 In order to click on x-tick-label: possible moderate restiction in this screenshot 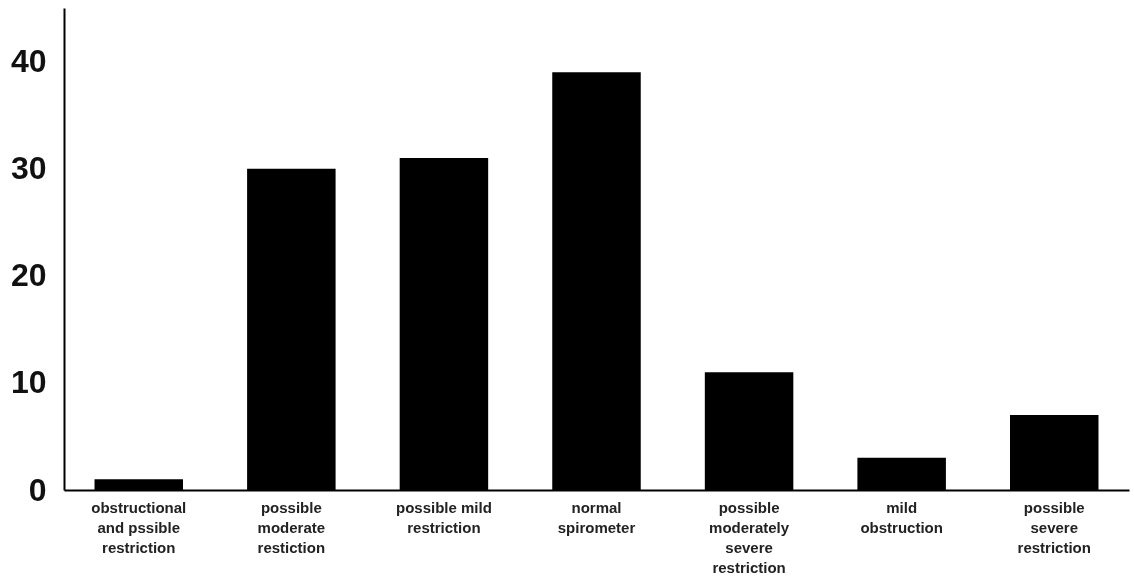, I will do `click(291, 527)`.